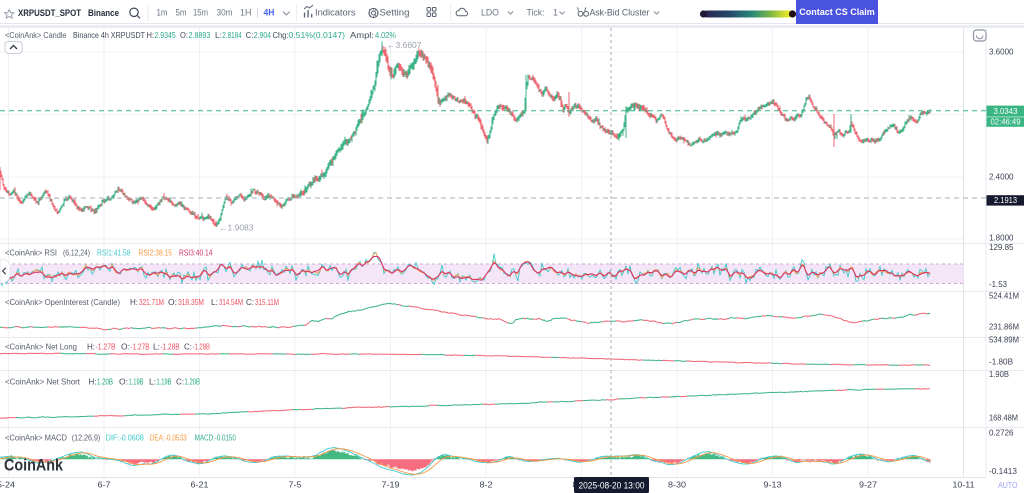 The height and width of the screenshot is (493, 1024). I want to click on svg-text: 1H, so click(246, 13).